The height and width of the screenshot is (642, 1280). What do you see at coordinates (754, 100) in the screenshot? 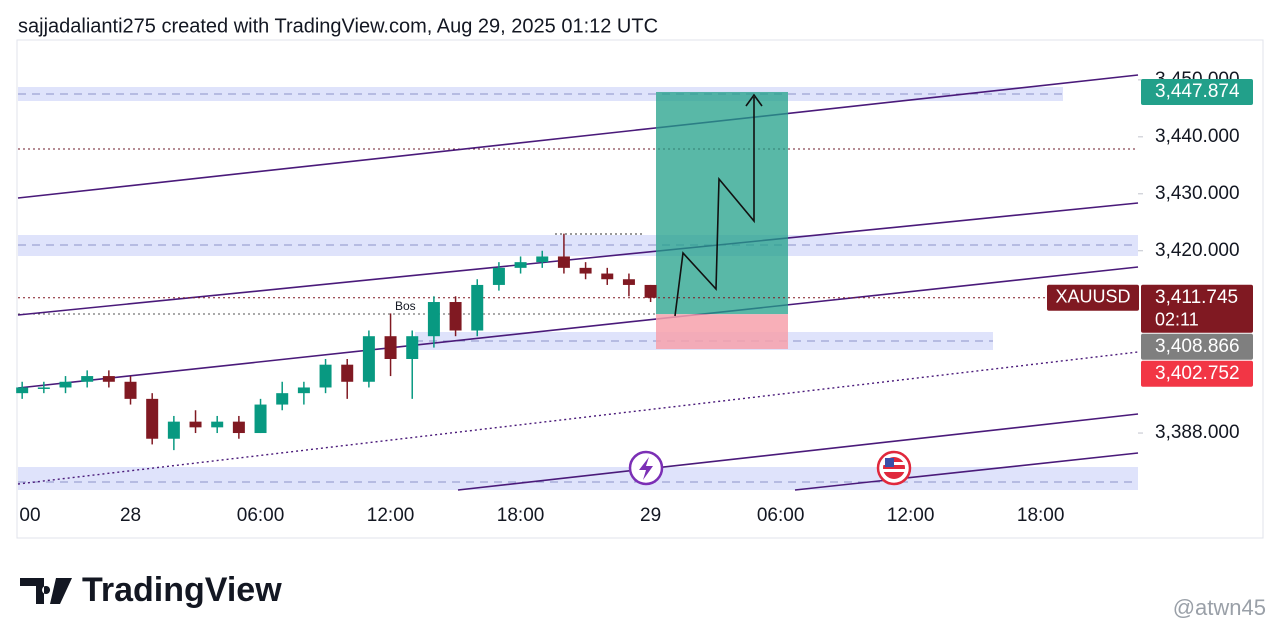
I see `arrow-head` at bounding box center [754, 100].